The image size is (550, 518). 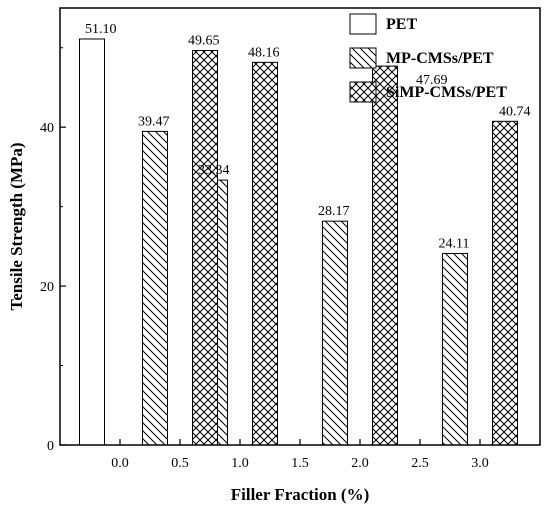 I want to click on legend-label-0: PET, so click(x=401, y=24).